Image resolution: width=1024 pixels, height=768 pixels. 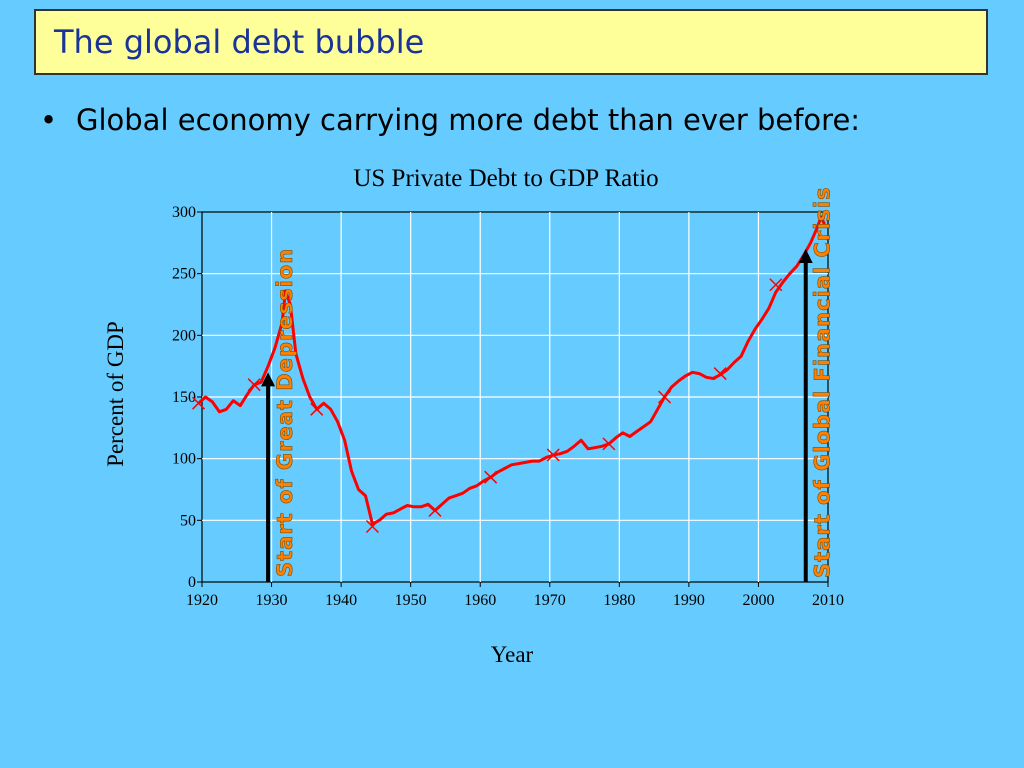 What do you see at coordinates (411, 600) in the screenshot?
I see `x-tick-label: 1950` at bounding box center [411, 600].